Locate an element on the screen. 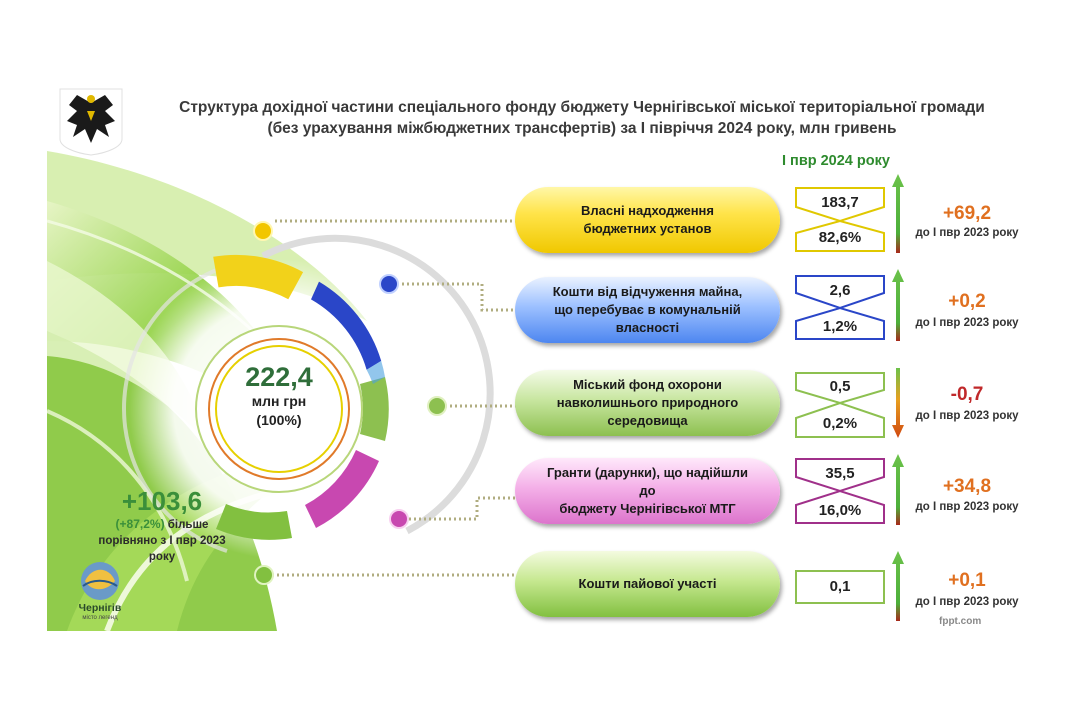 The height and width of the screenshot is (720, 1080). item-label-line: середовища is located at coordinates (647, 420).